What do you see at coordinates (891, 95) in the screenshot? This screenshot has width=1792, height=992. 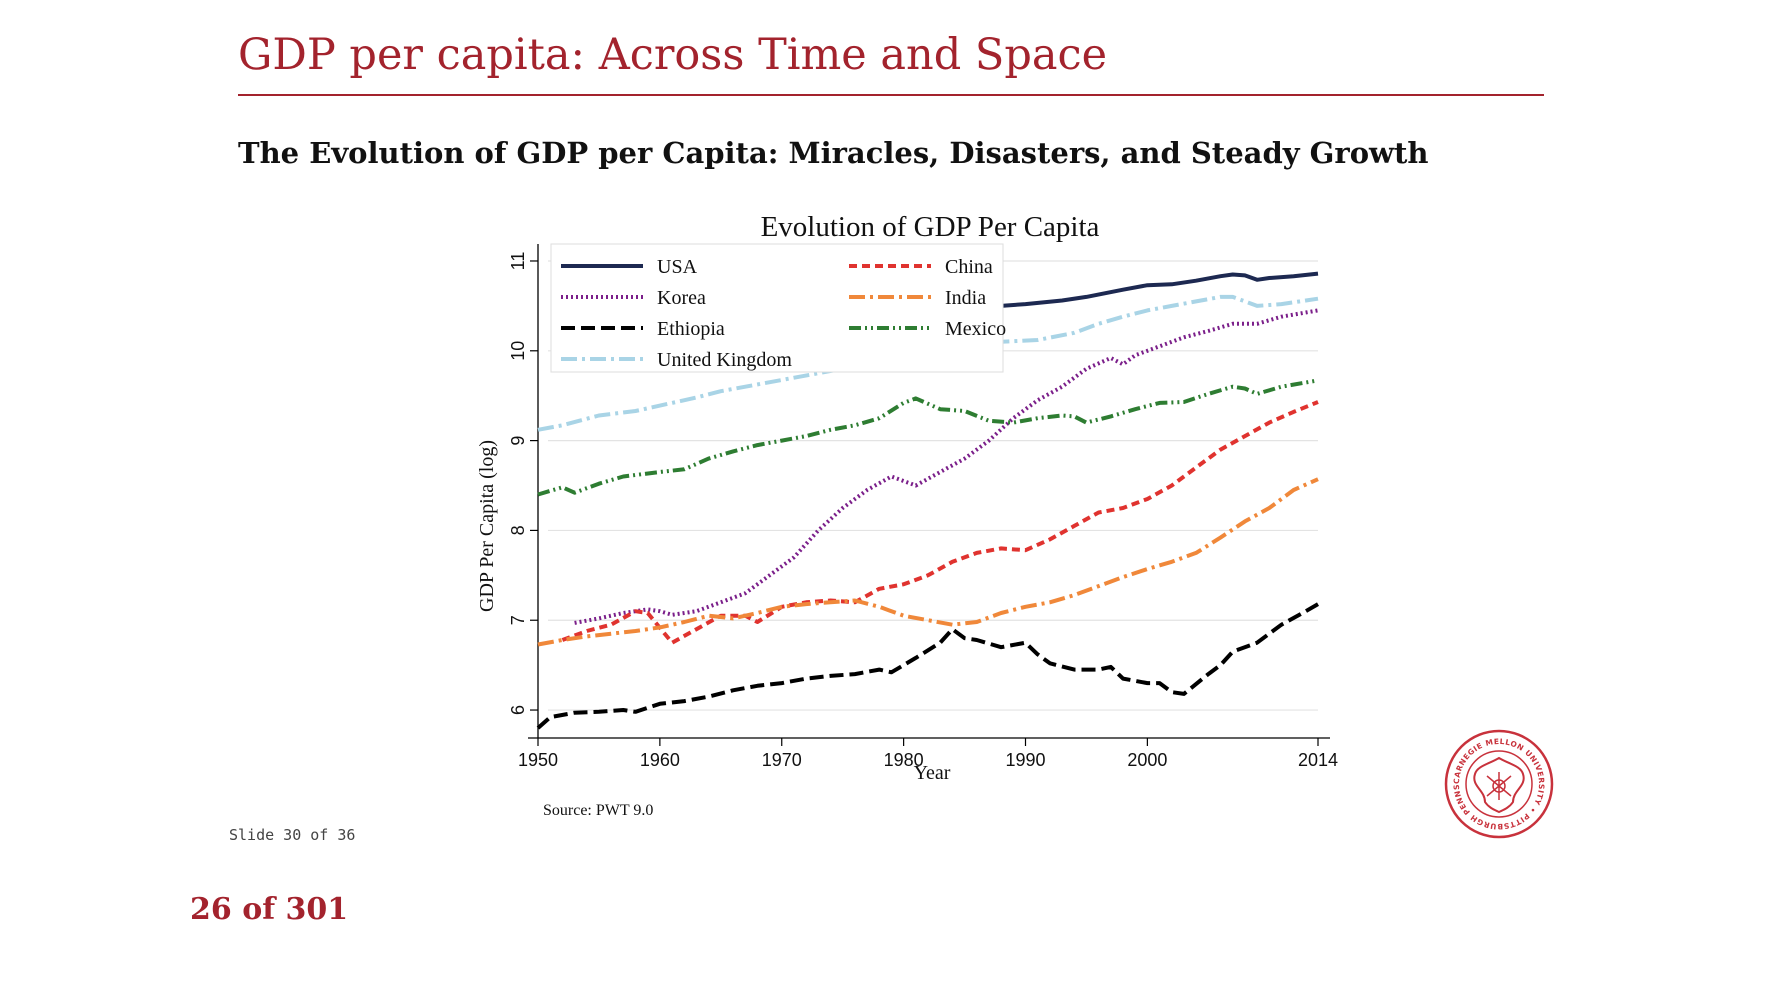 I see `title-rule` at bounding box center [891, 95].